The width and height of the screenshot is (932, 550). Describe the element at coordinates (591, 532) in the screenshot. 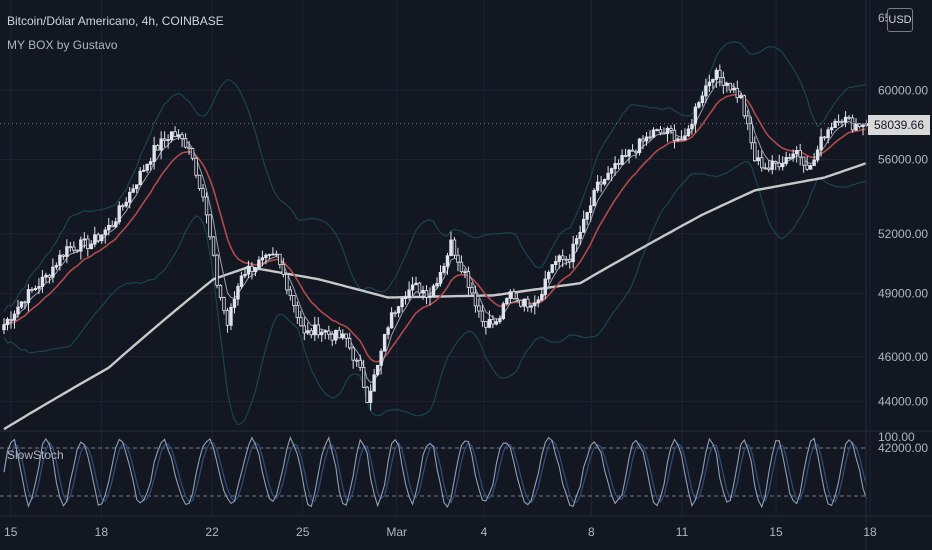

I see `time-tick-label: 8` at that location.